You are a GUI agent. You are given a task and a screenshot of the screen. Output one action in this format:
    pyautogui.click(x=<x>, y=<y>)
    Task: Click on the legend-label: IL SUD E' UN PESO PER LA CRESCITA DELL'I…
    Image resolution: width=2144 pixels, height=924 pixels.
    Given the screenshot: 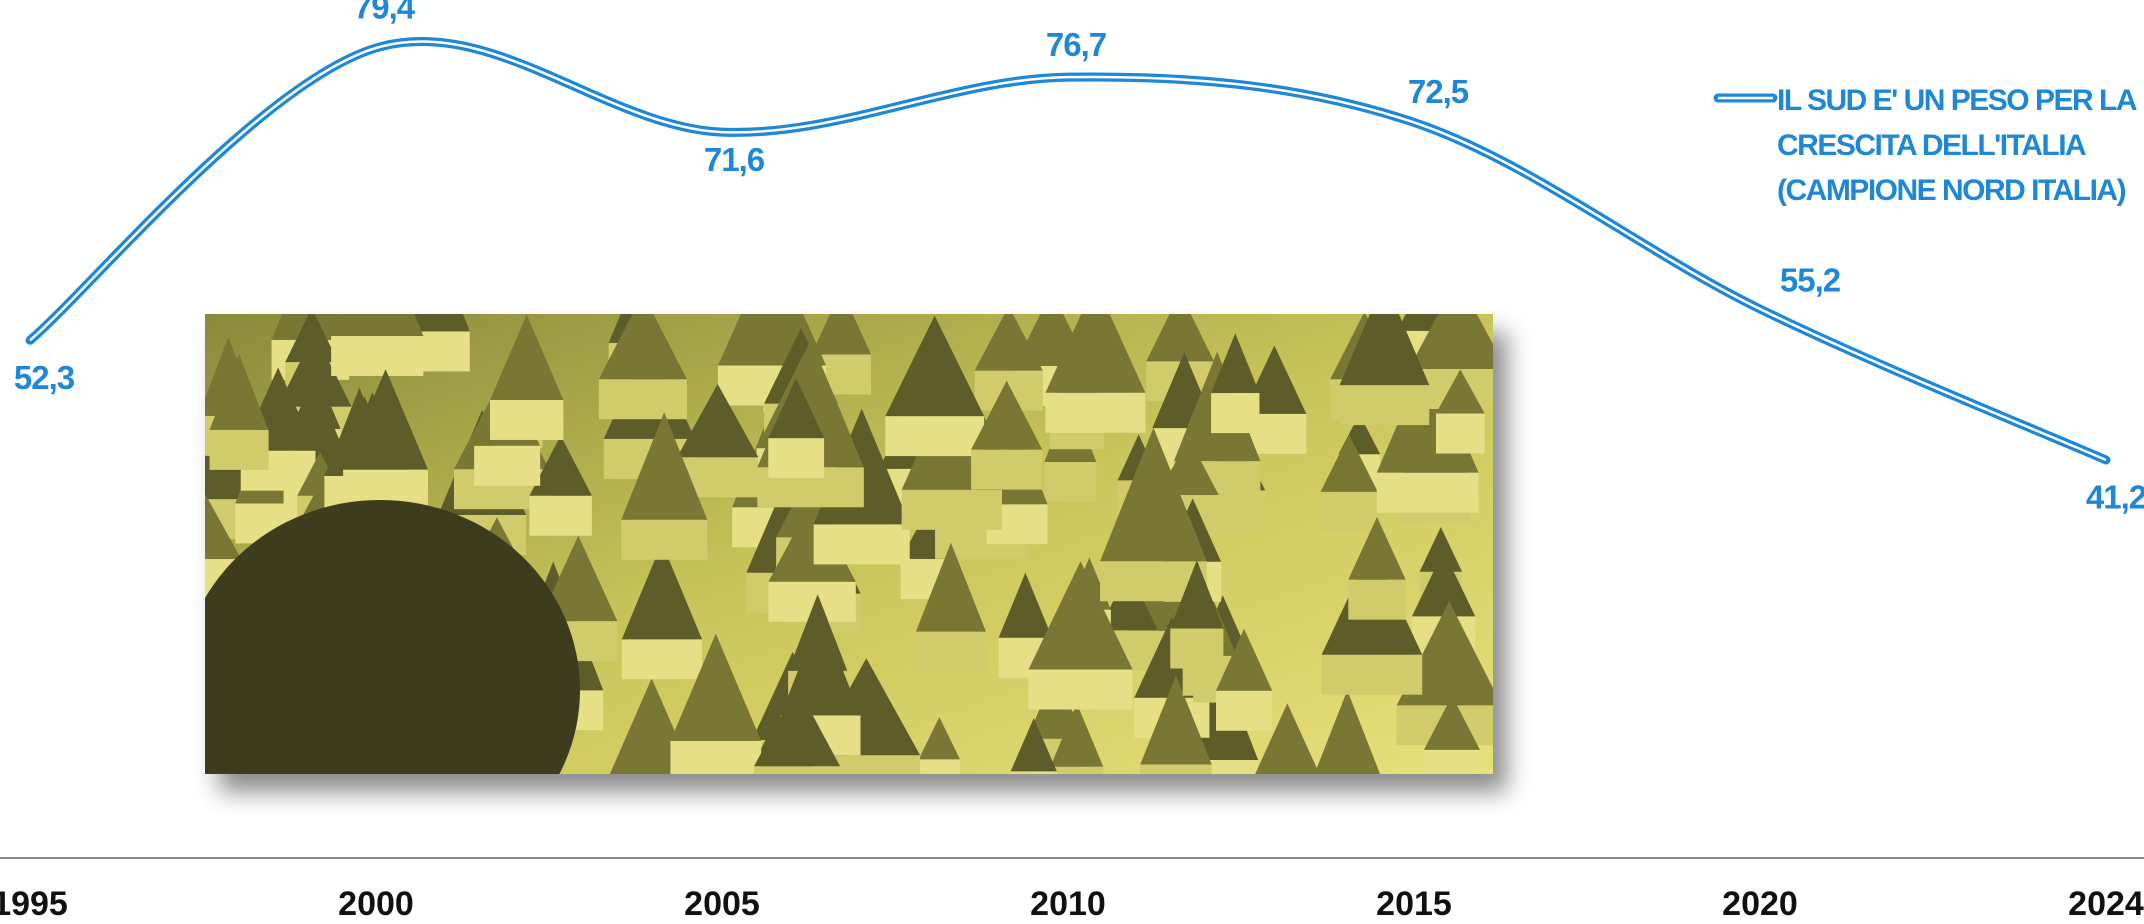 What is the action you would take?
    pyautogui.click(x=1956, y=145)
    